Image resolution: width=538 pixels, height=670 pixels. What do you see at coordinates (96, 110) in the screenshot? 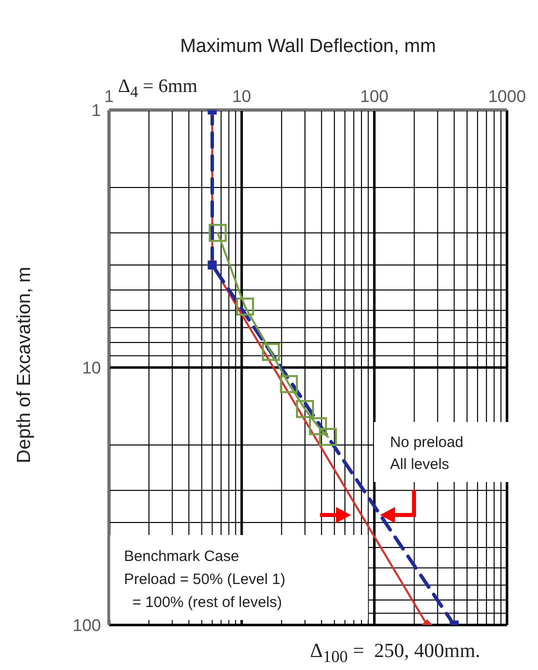
I see `y-tick-label: 1` at bounding box center [96, 110].